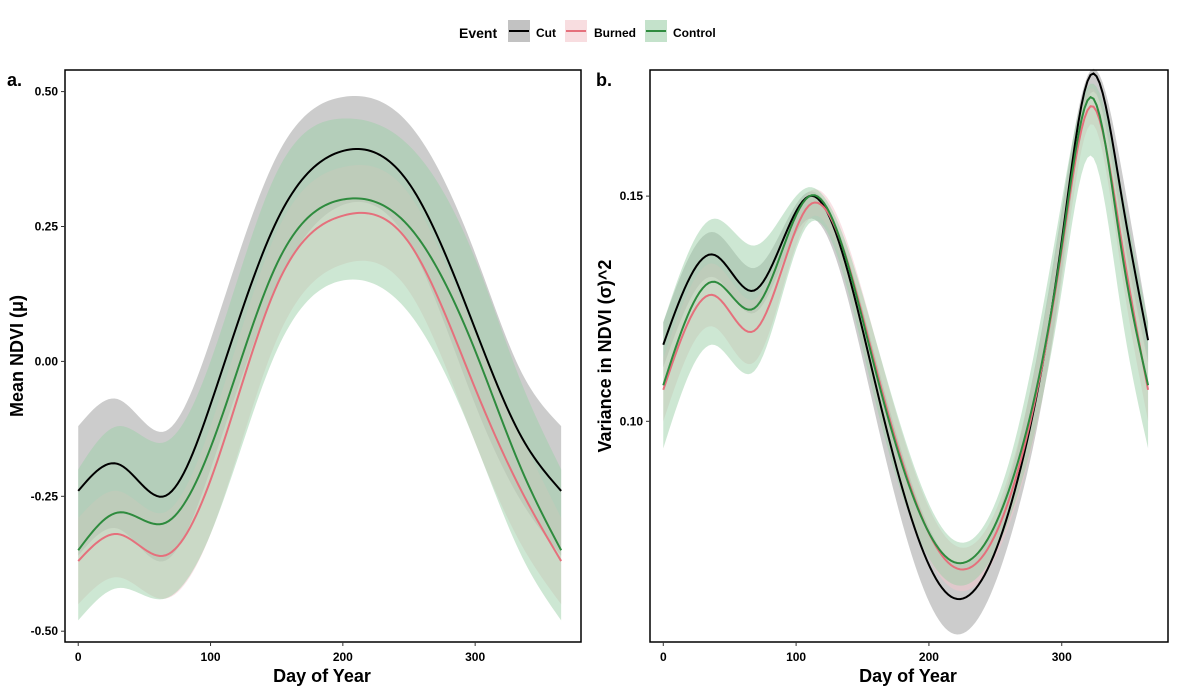  I want to click on legend-entry-burned: Burned, so click(600, 31).